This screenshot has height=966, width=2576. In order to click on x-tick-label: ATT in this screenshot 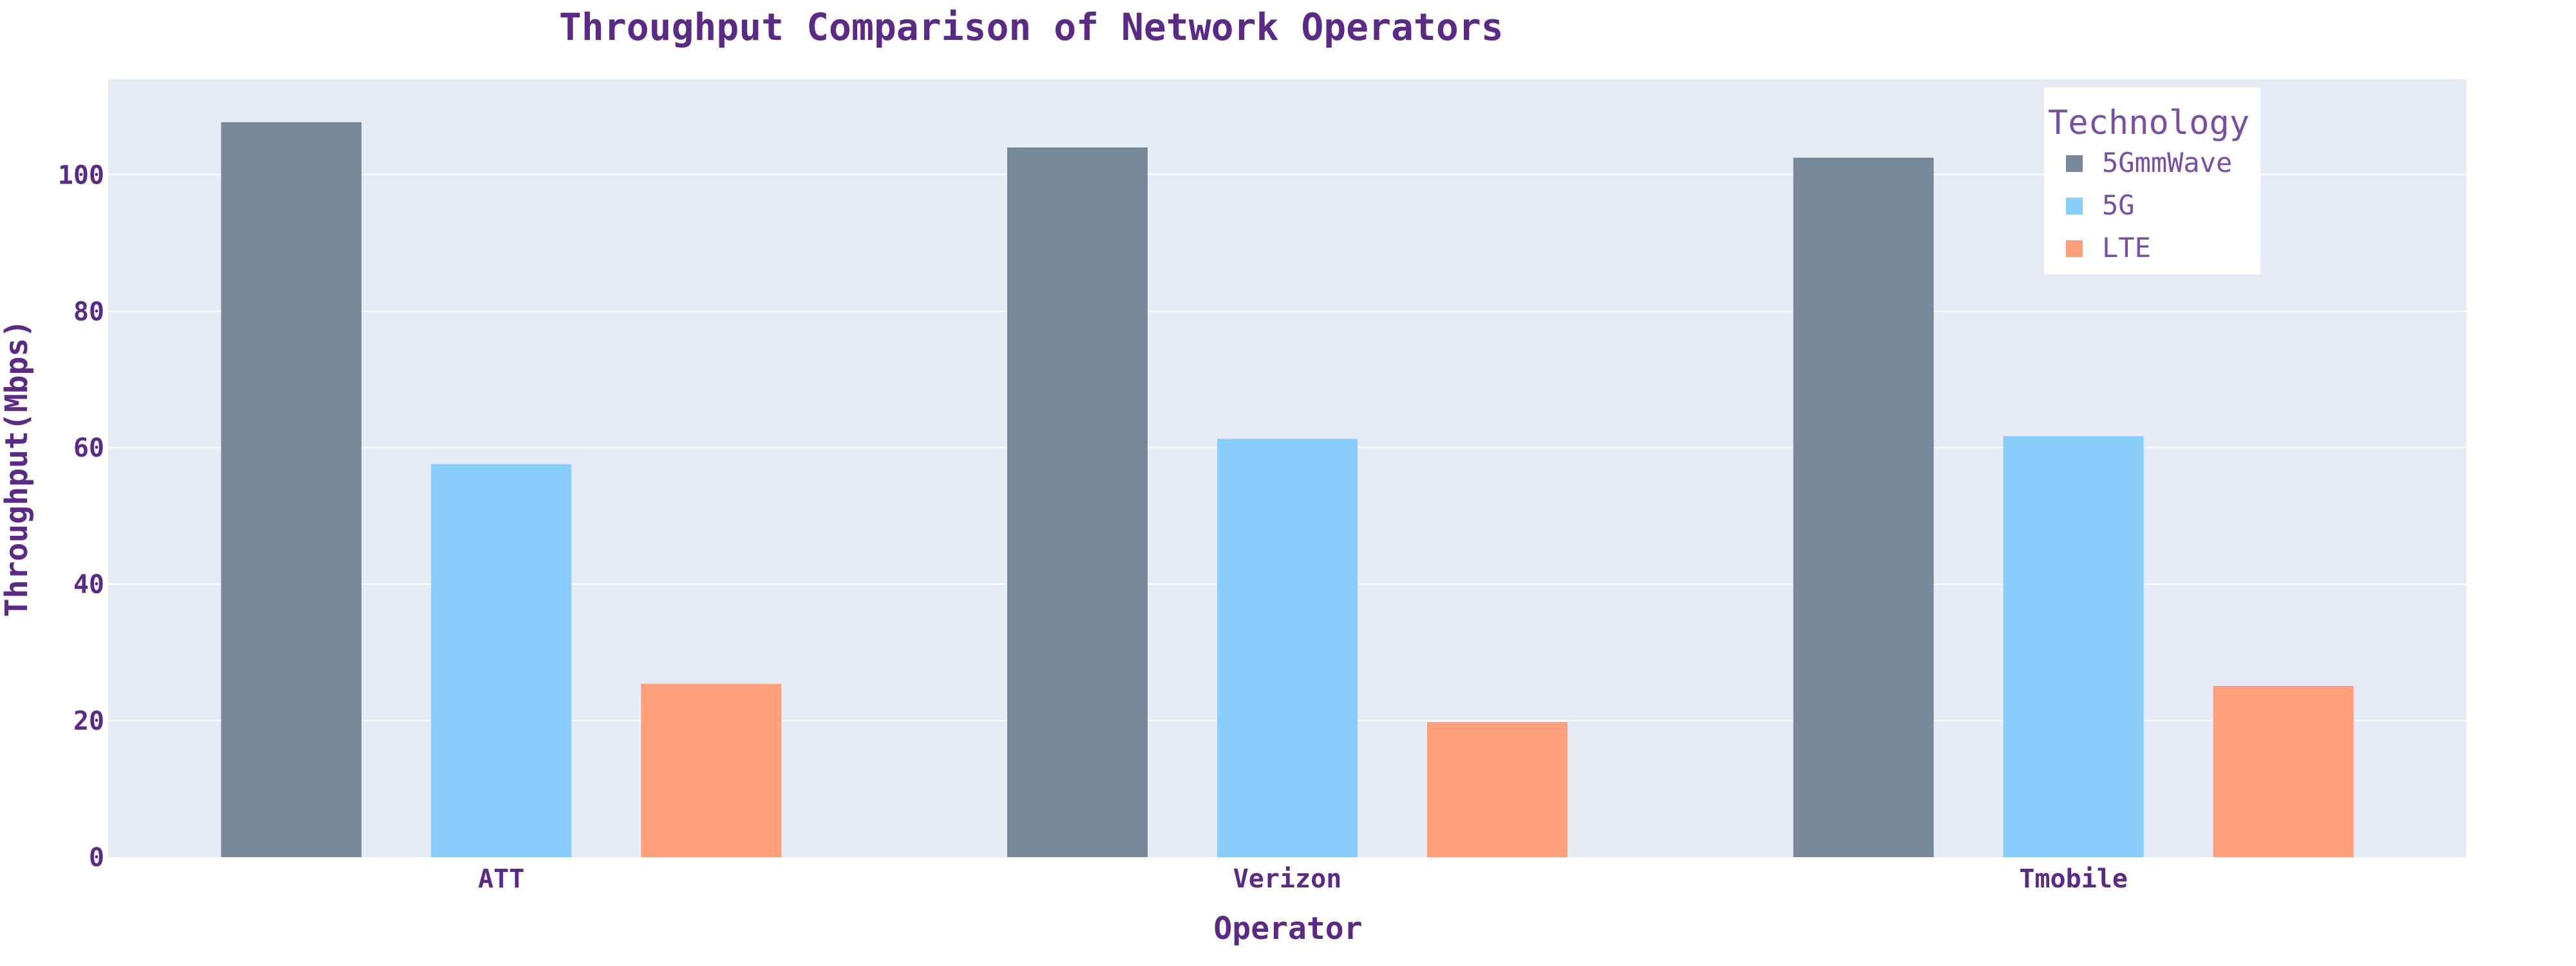, I will do `click(501, 879)`.